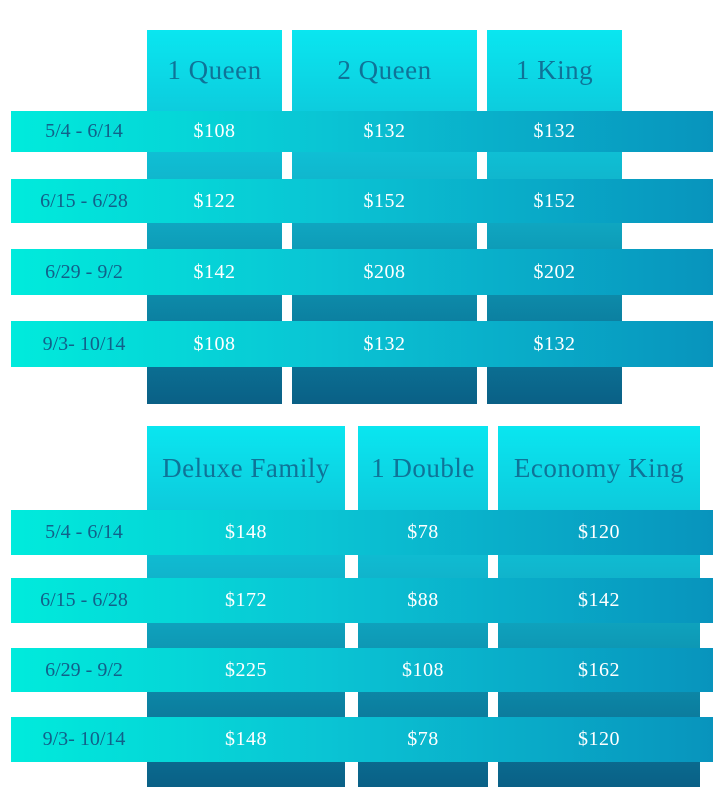 This screenshot has height=797, width=713. I want to click on rate-row: 9/3- 10/14 $148 $78 $120, so click(362, 739).